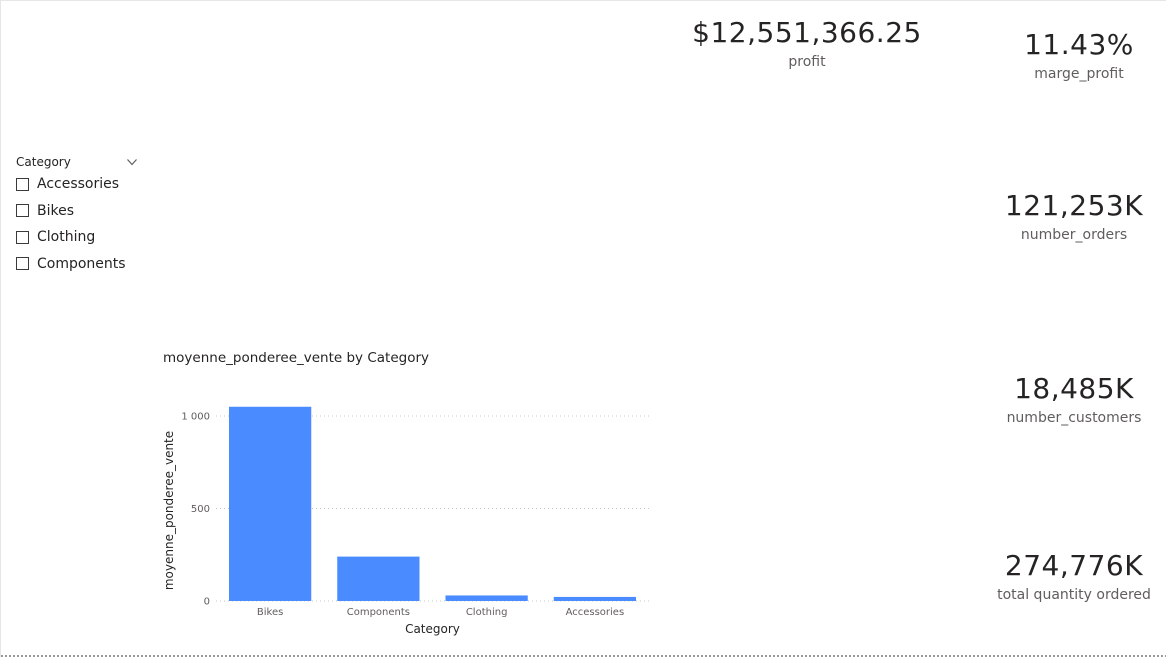  What do you see at coordinates (270, 612) in the screenshot?
I see `x-tick-label: Bikes` at bounding box center [270, 612].